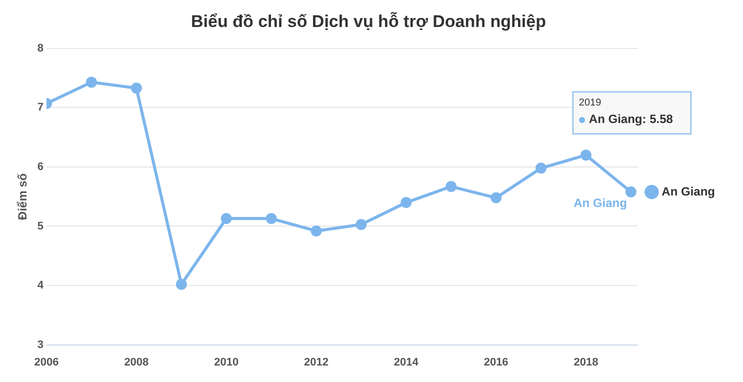 The width and height of the screenshot is (743, 382). I want to click on x-tick-label: 2016, so click(496, 362).